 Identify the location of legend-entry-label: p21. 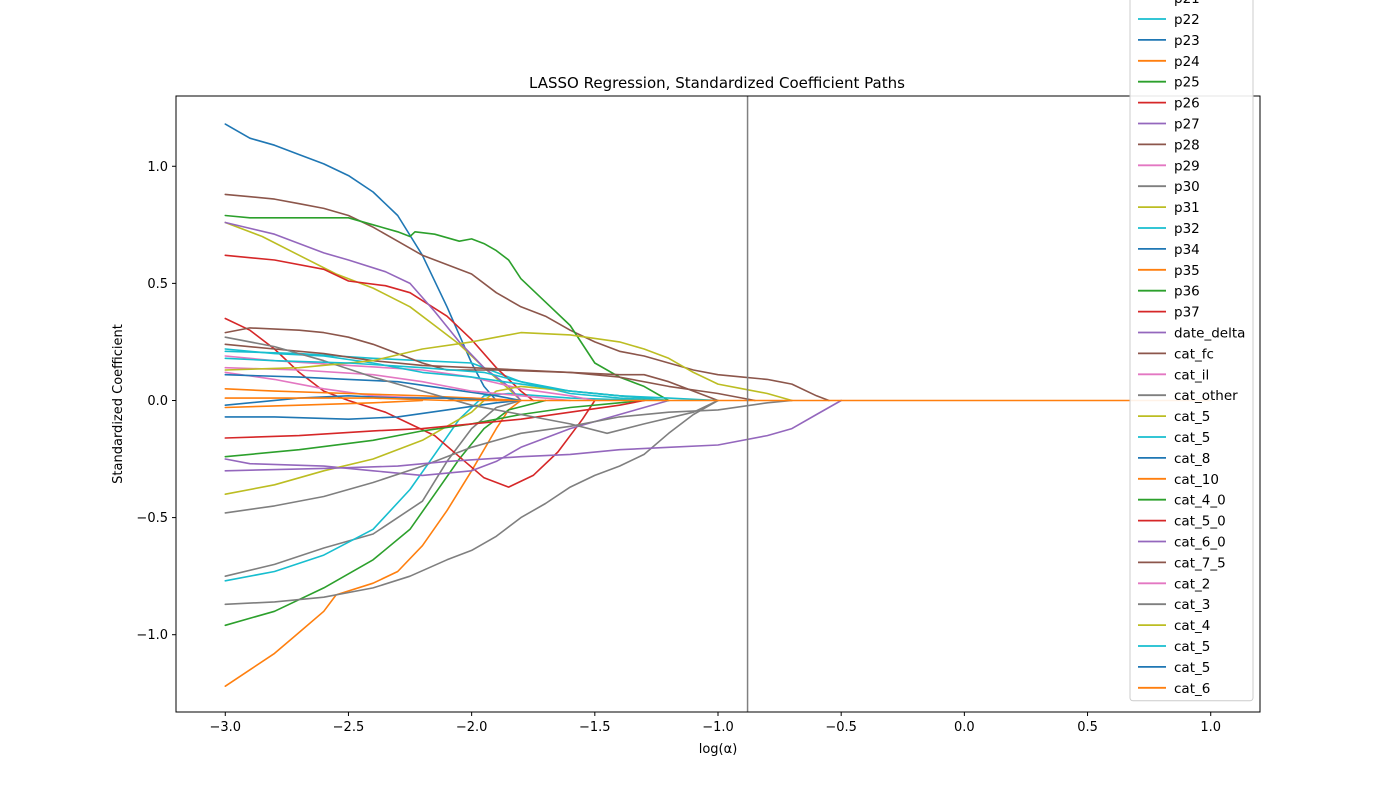
(1187, 3).